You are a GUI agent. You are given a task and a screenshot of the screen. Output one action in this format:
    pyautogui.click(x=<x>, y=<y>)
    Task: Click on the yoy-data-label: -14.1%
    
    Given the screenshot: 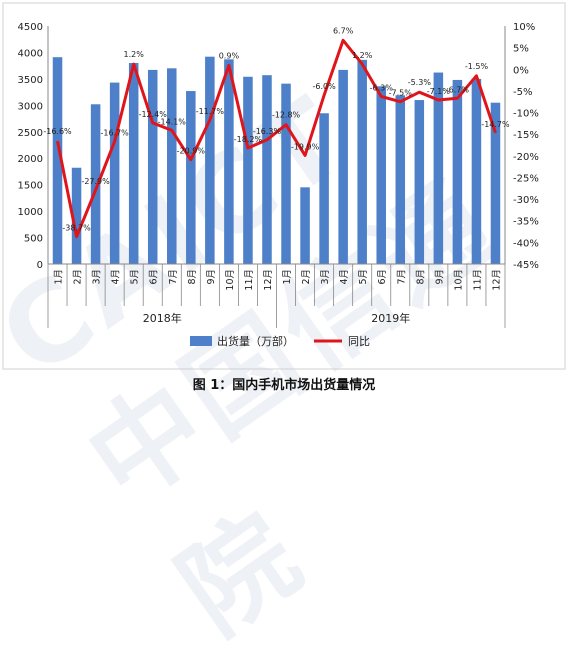 What is the action you would take?
    pyautogui.click(x=172, y=121)
    